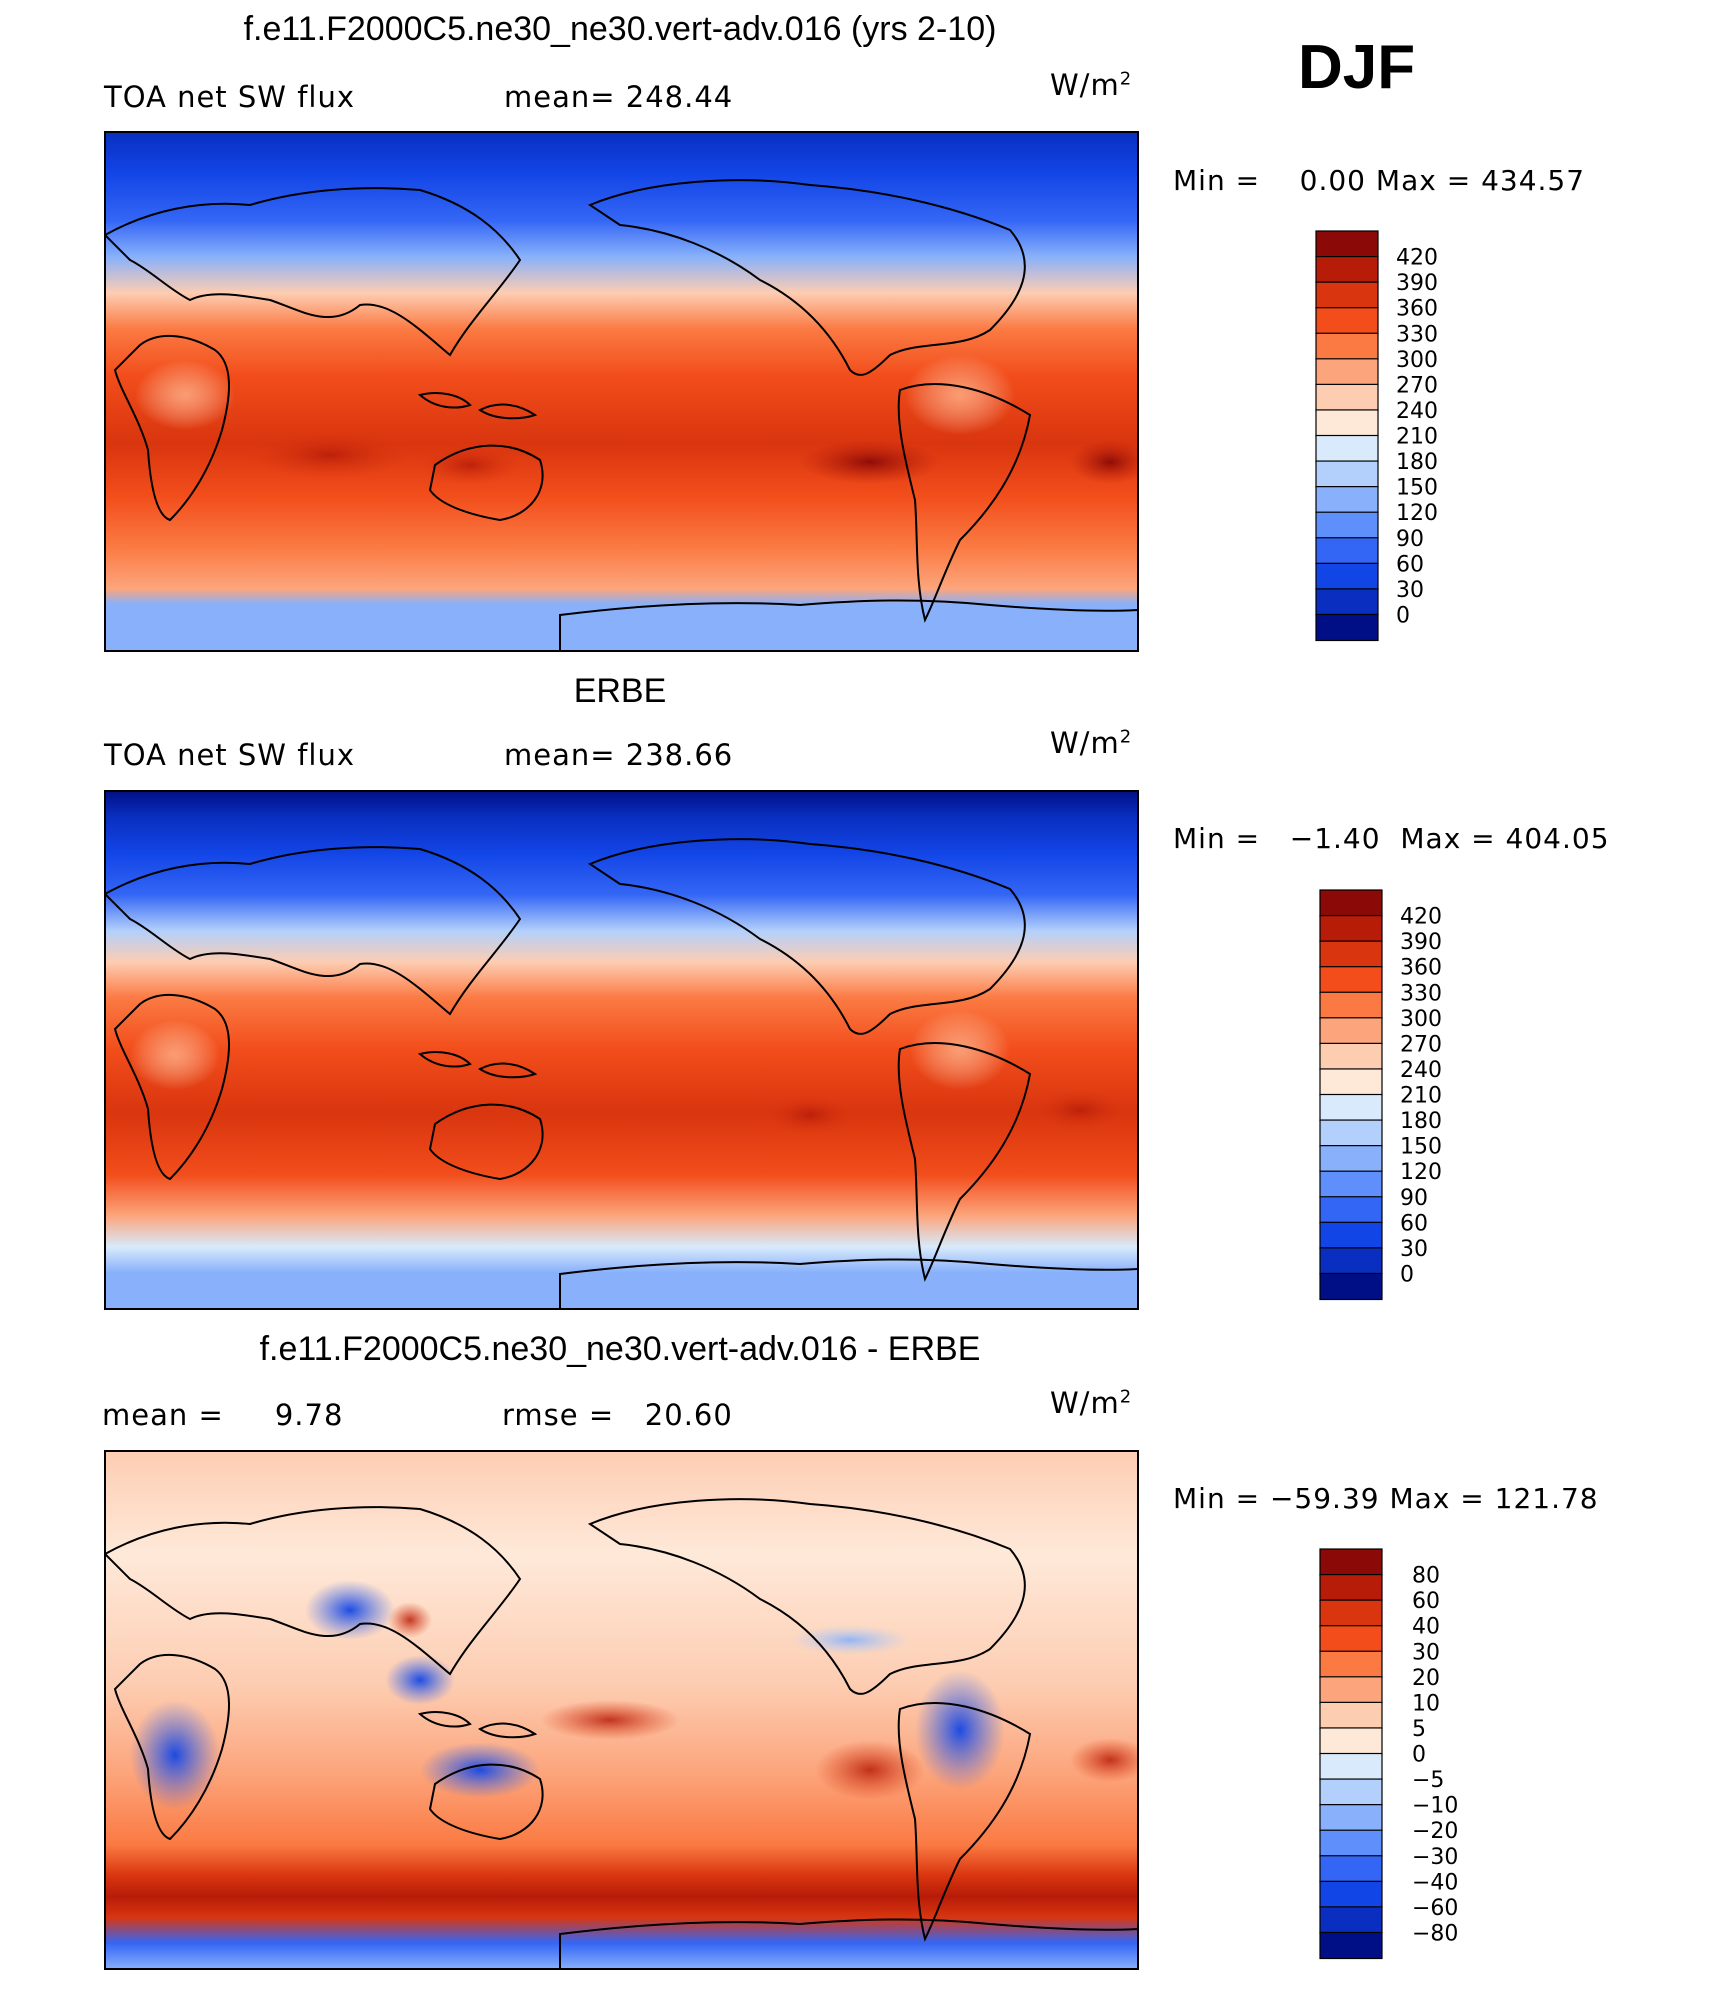 The height and width of the screenshot is (1991, 1710). I want to click on panel-3-neg-australia, so click(480, 1770).